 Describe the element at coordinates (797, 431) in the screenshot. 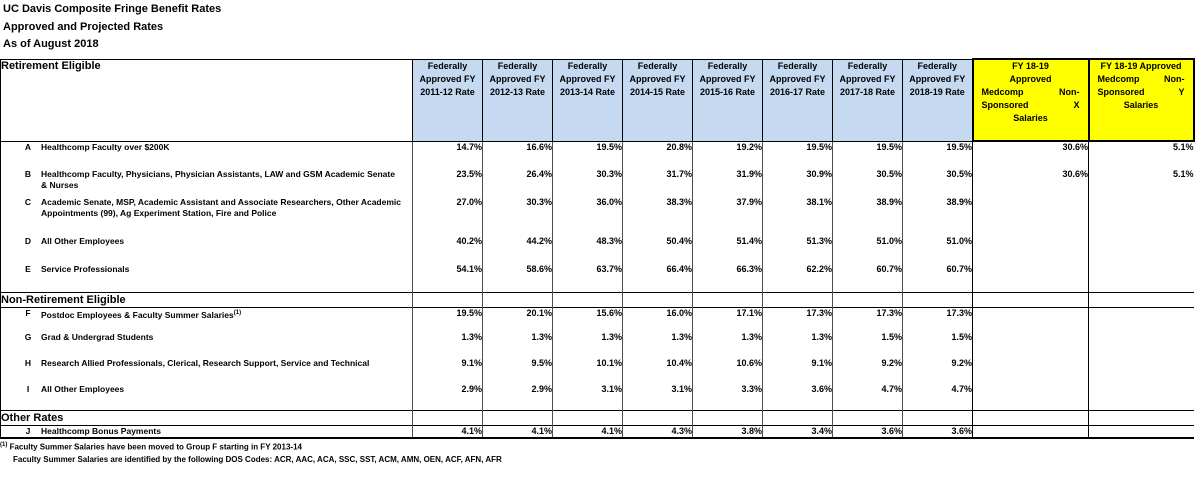

I see `rate-cell-J-5: 3.4%` at that location.